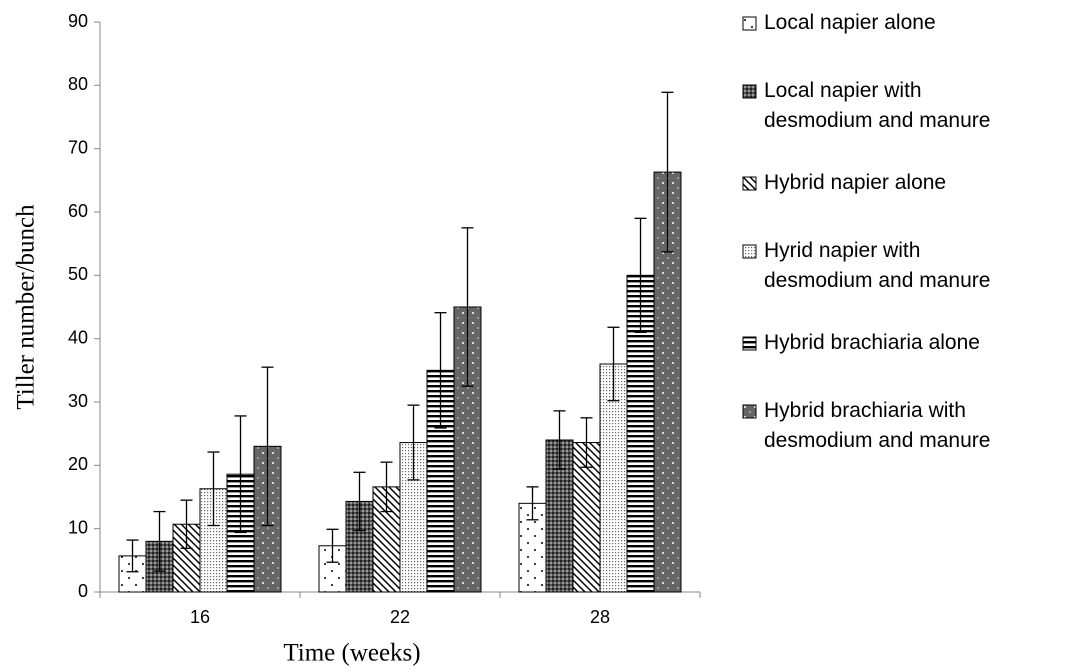  I want to click on x-axis-title: Time (weeks), so click(351, 653).